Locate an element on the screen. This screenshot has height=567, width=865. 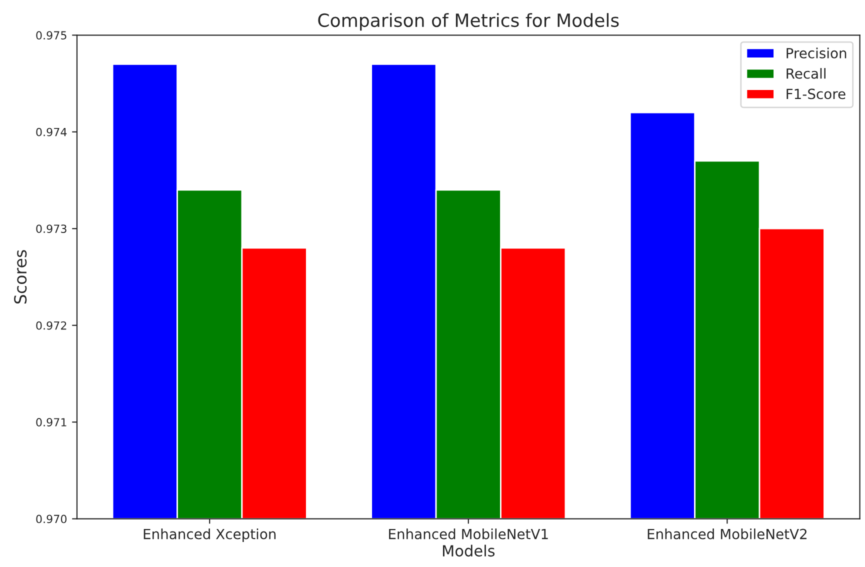
y-tick-label: 0.974 is located at coordinates (51, 132).